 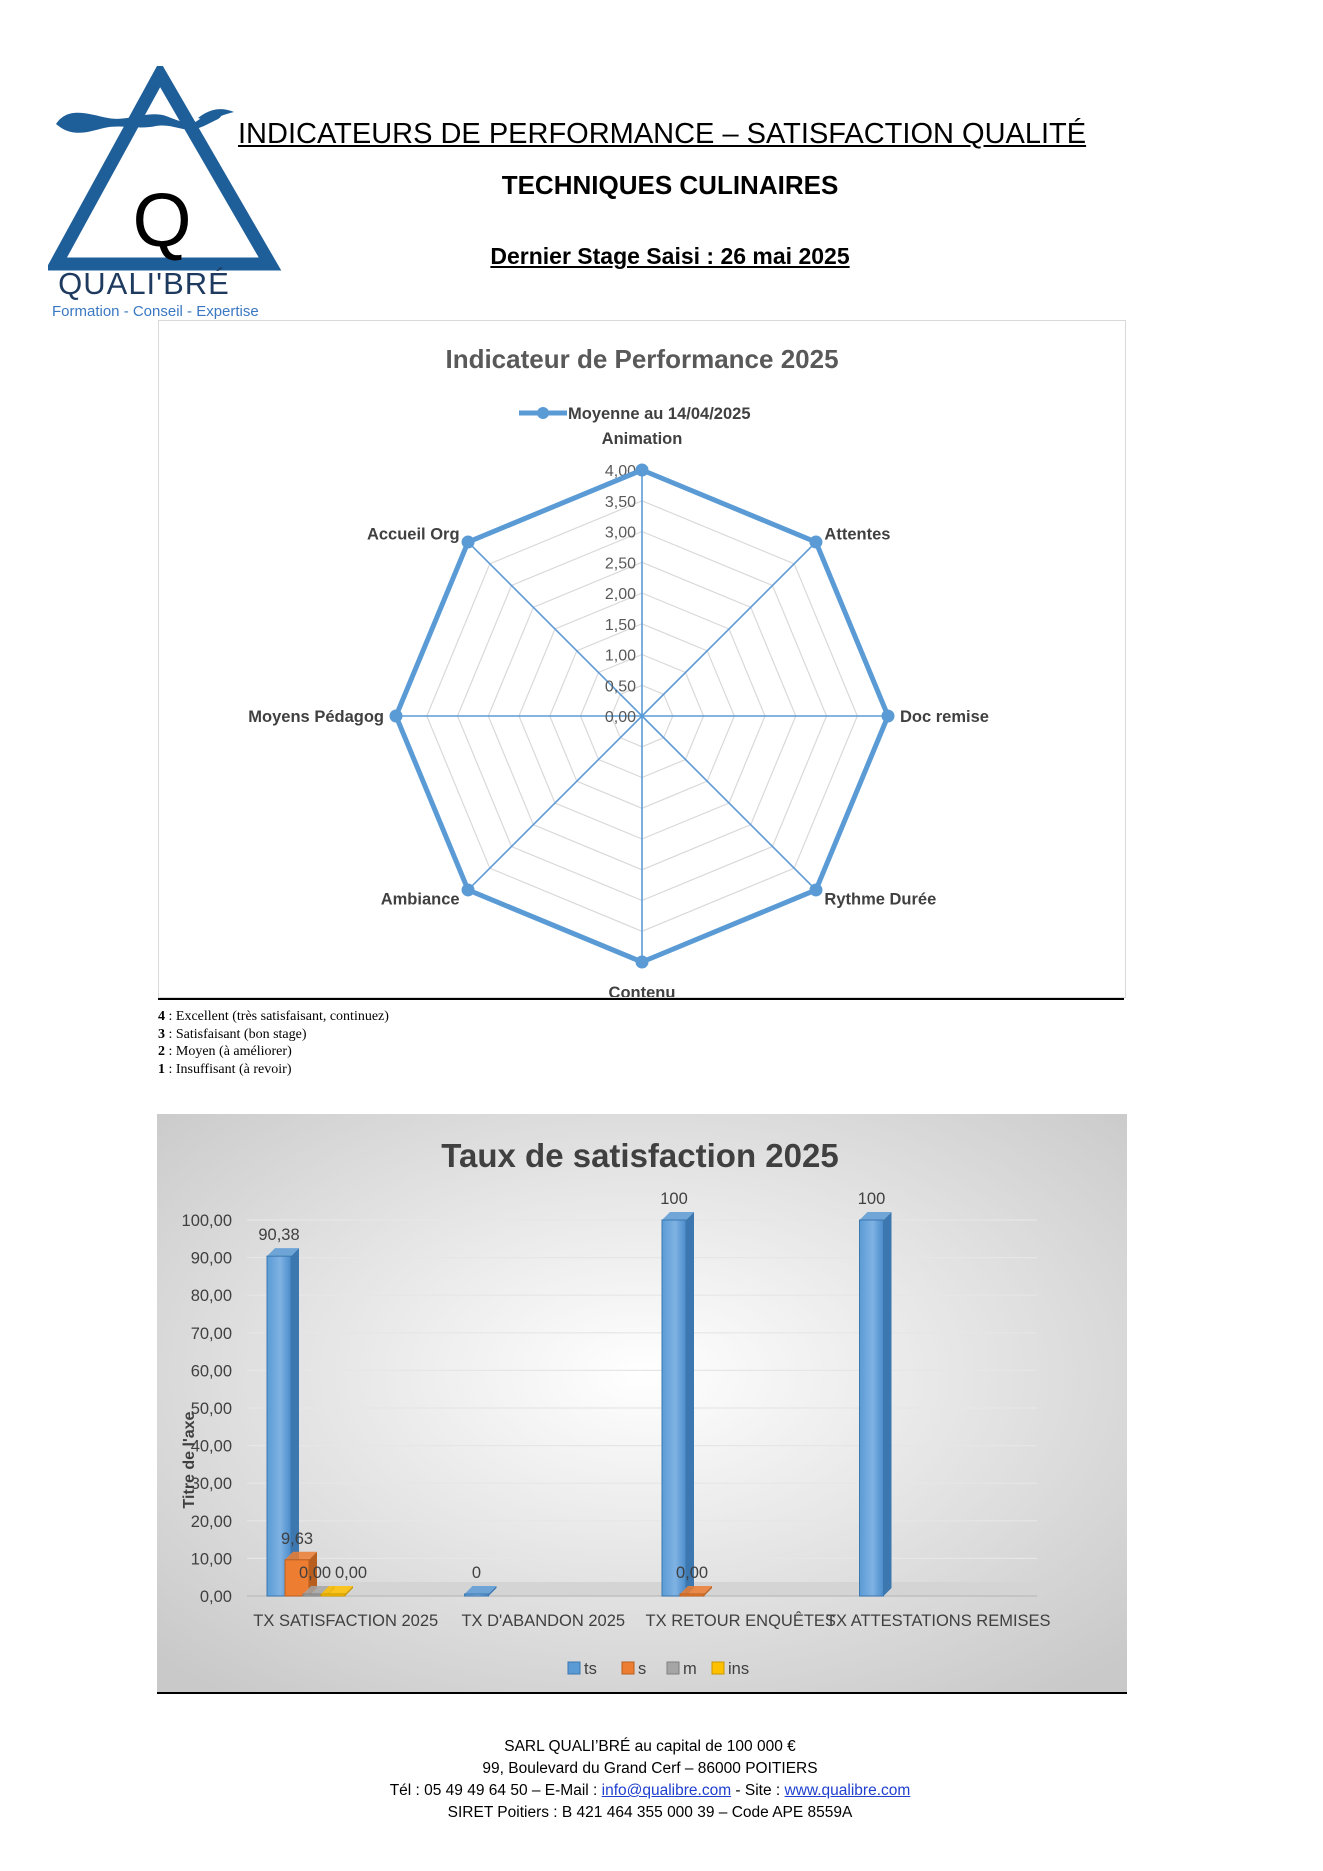 What do you see at coordinates (641, 999) in the screenshot?
I see `radar-divider` at bounding box center [641, 999].